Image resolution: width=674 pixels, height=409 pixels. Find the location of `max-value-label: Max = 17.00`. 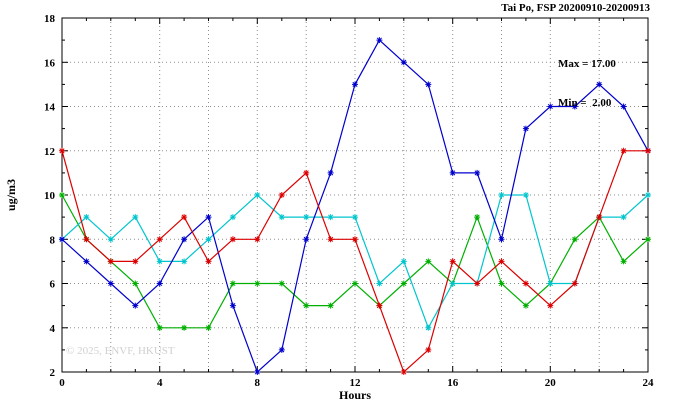

max-value-label: Max = 17.00 is located at coordinates (587, 64).